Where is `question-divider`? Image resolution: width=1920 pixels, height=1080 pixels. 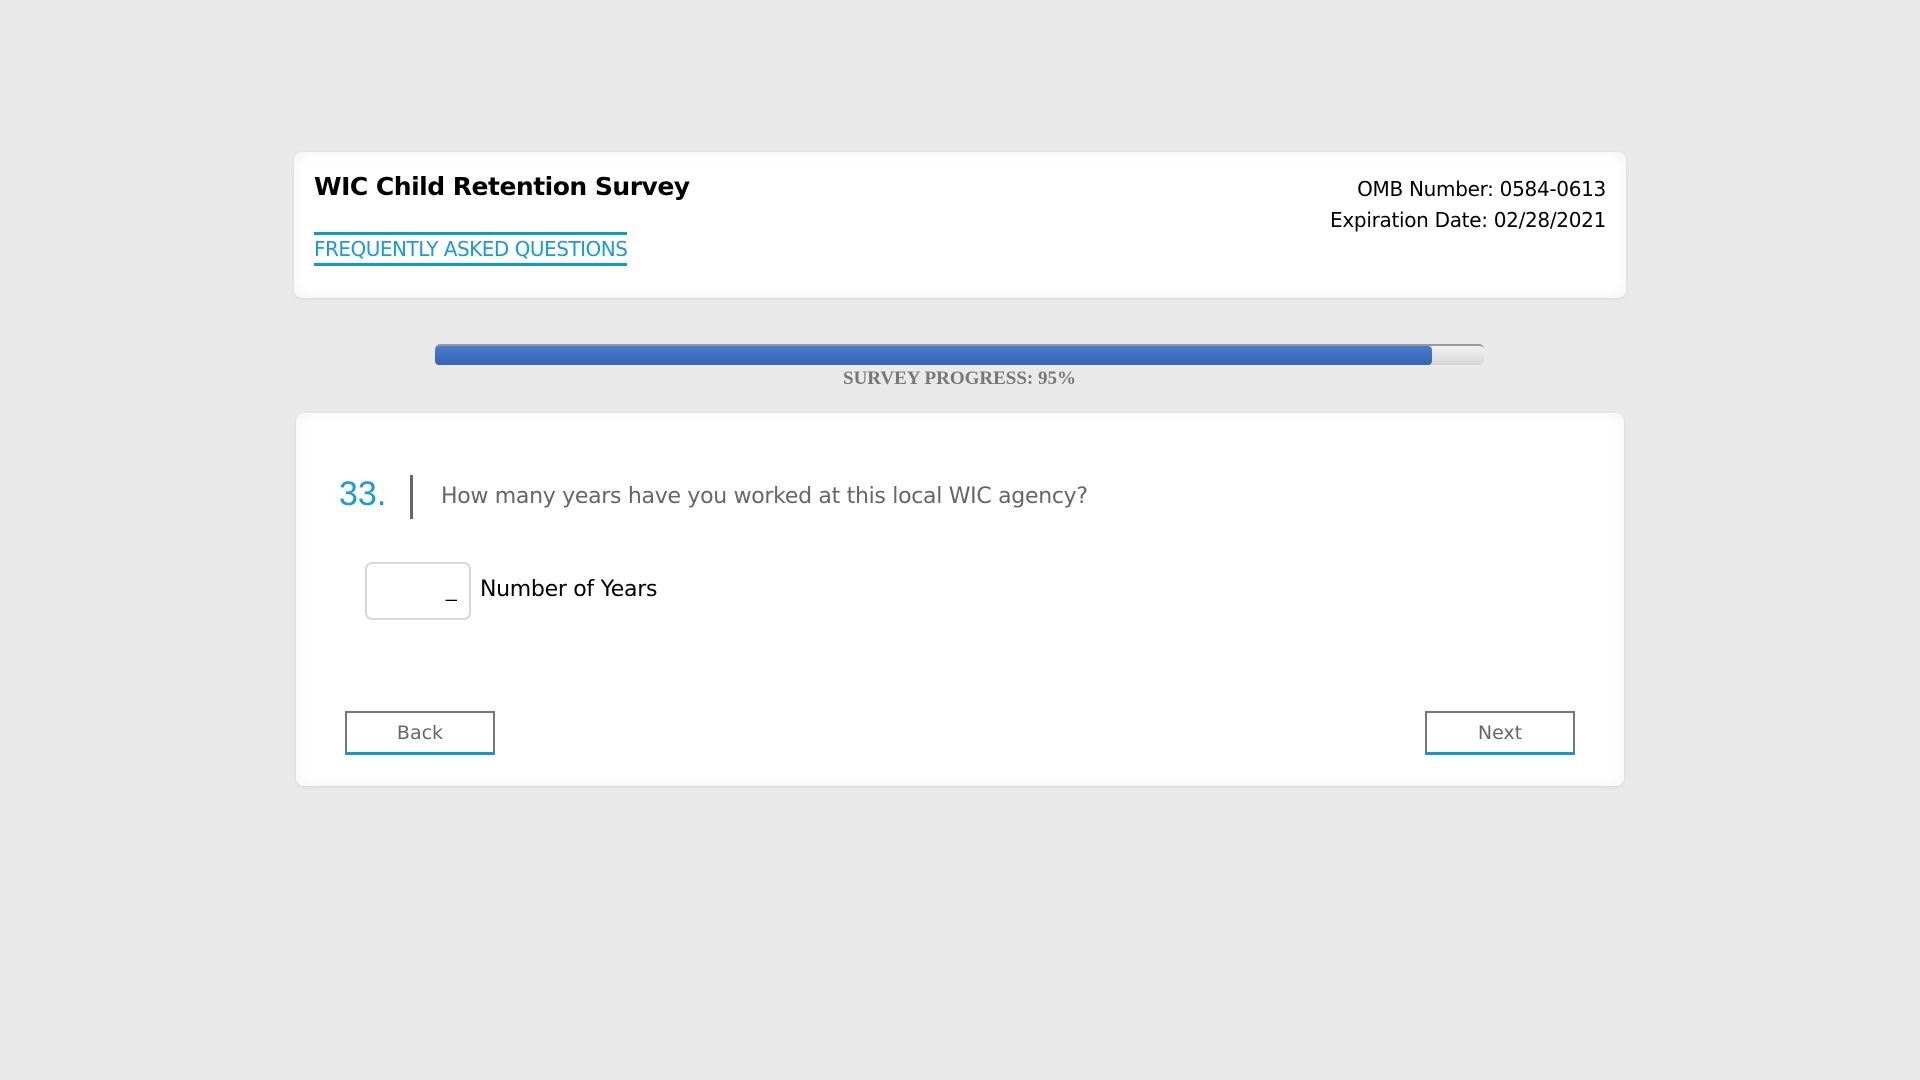
question-divider is located at coordinates (411, 497).